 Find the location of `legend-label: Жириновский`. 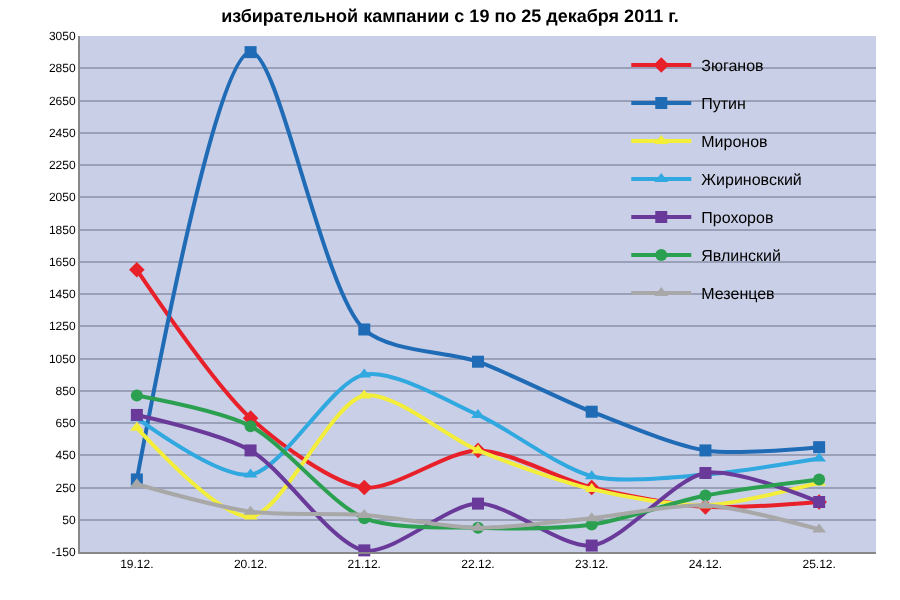

legend-label: Жириновский is located at coordinates (751, 180).